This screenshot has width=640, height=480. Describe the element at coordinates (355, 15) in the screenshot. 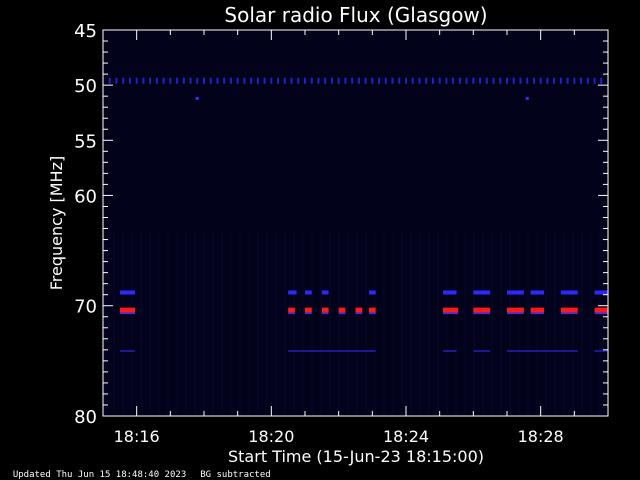

I see `chart-title: Solar radio Flux (Glasgow)` at that location.